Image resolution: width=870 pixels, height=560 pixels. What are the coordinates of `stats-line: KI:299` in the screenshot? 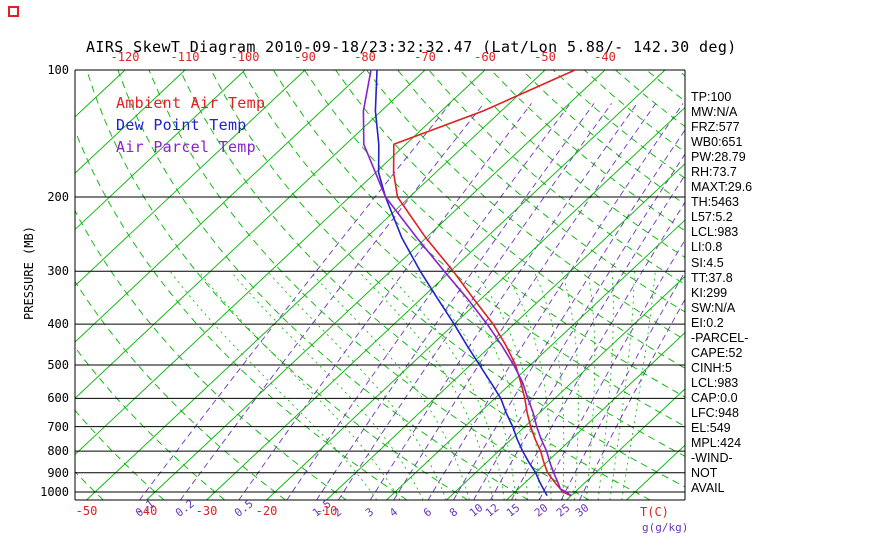 It's located at (709, 292).